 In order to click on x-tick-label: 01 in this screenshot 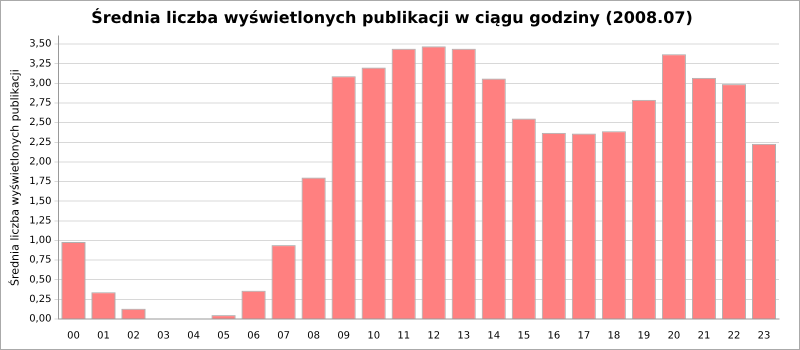, I will do `click(103, 336)`.